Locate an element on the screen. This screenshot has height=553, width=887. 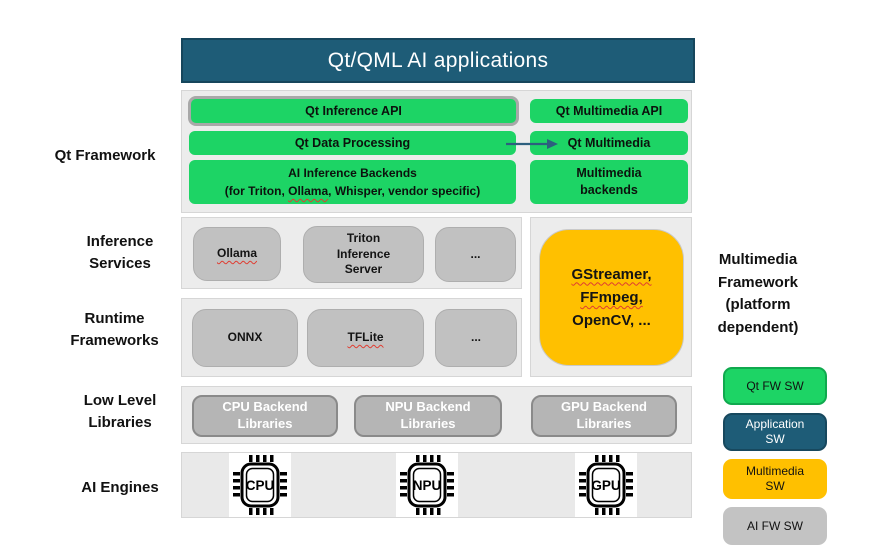
legend-ai-fw-sw-label: AI FW SW is located at coordinates (775, 525).